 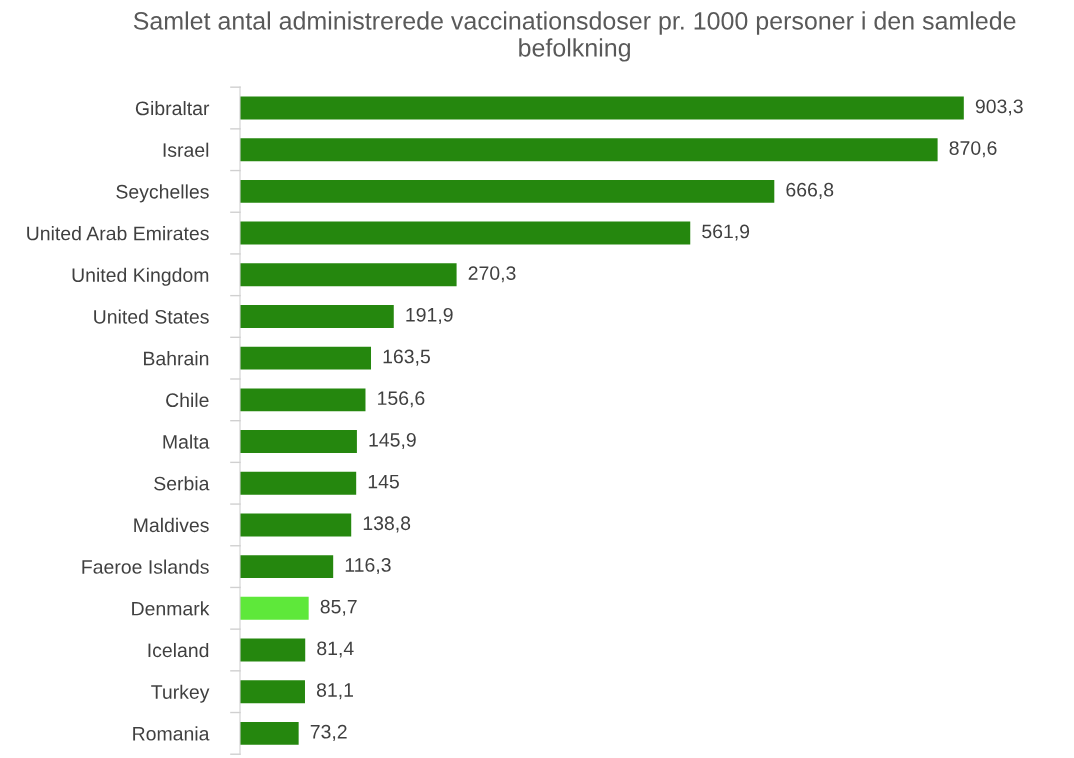 What do you see at coordinates (172, 108) in the screenshot?
I see `y-tick-label: Gibraltar` at bounding box center [172, 108].